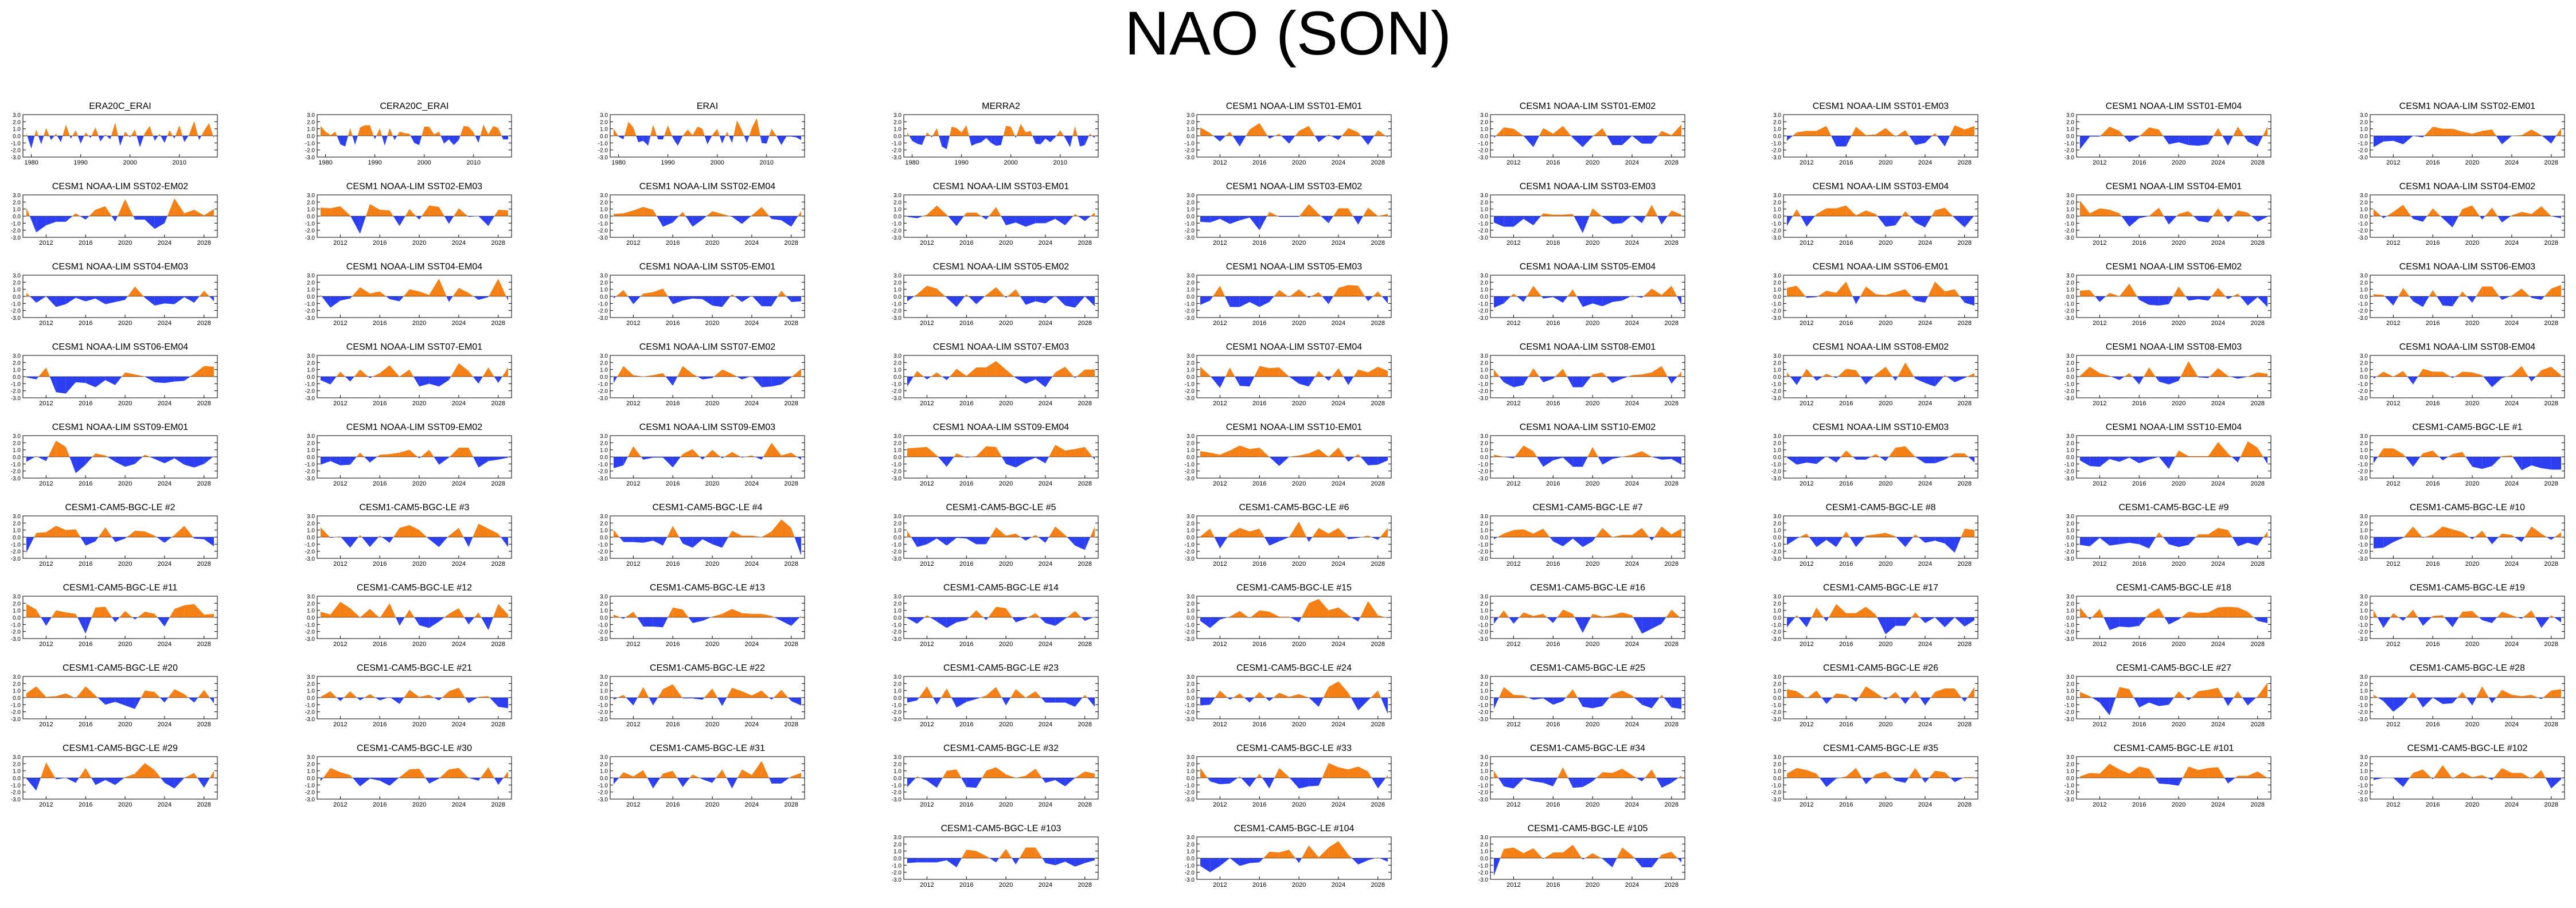 The width and height of the screenshot is (2576, 908). I want to click on y-tick-label: 3.0, so click(897, 436).